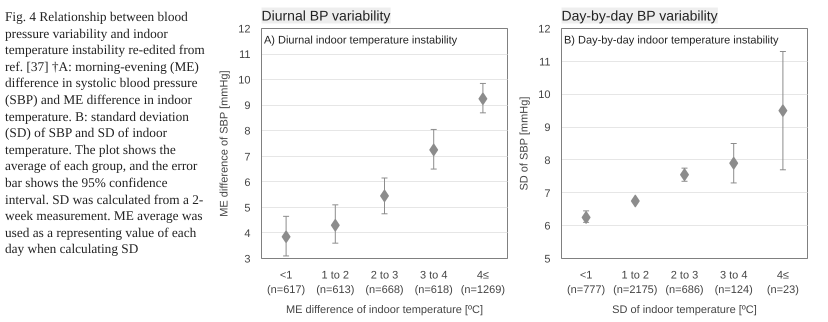 The height and width of the screenshot is (322, 828). I want to click on x-tick-label: <1 (n=777), so click(586, 283).